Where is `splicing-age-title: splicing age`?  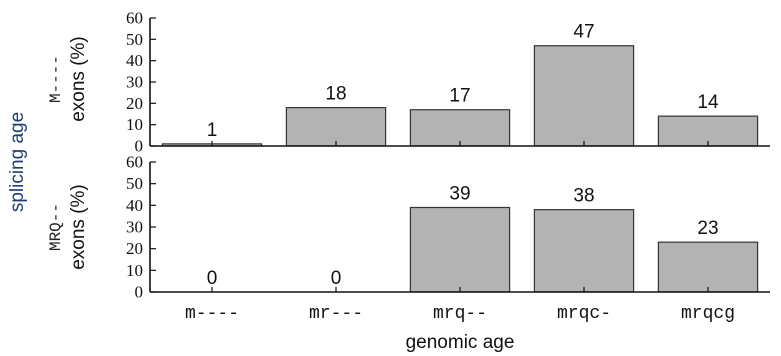 splicing-age-title: splicing age is located at coordinates (17, 162).